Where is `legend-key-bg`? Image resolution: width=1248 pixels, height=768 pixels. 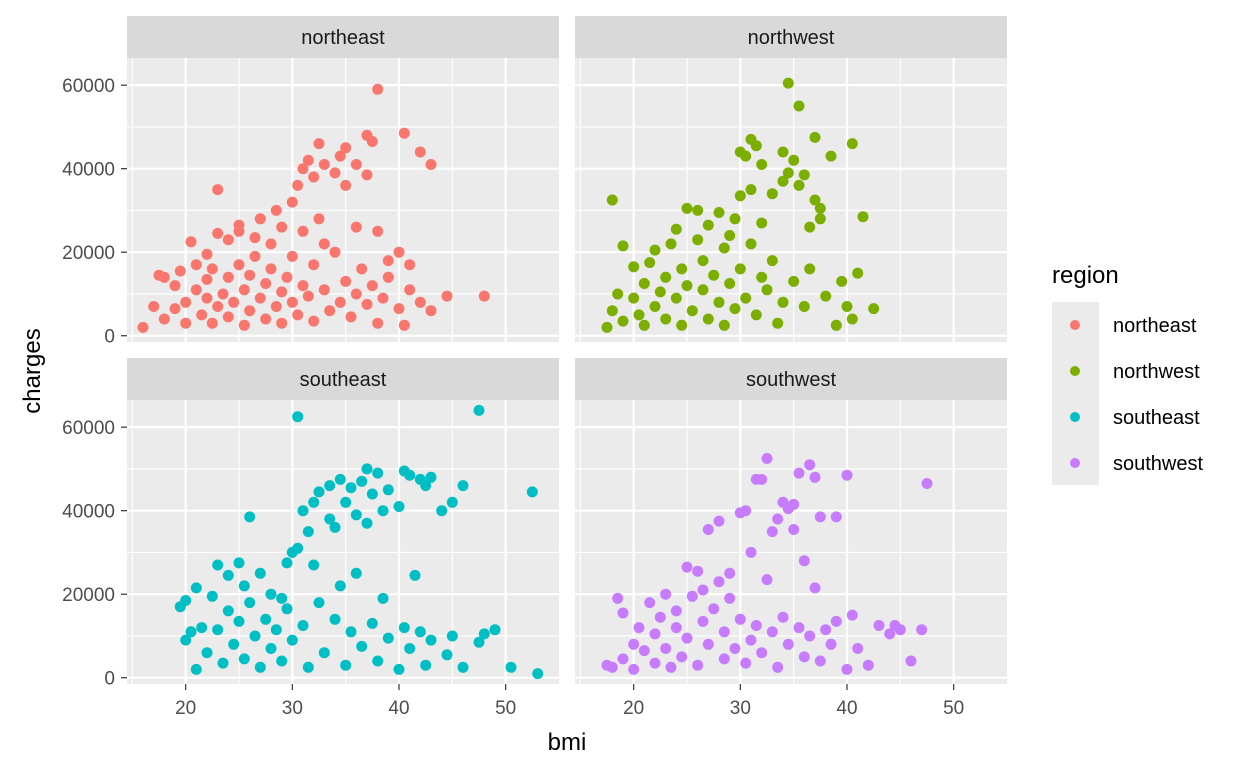 legend-key-bg is located at coordinates (1075, 393).